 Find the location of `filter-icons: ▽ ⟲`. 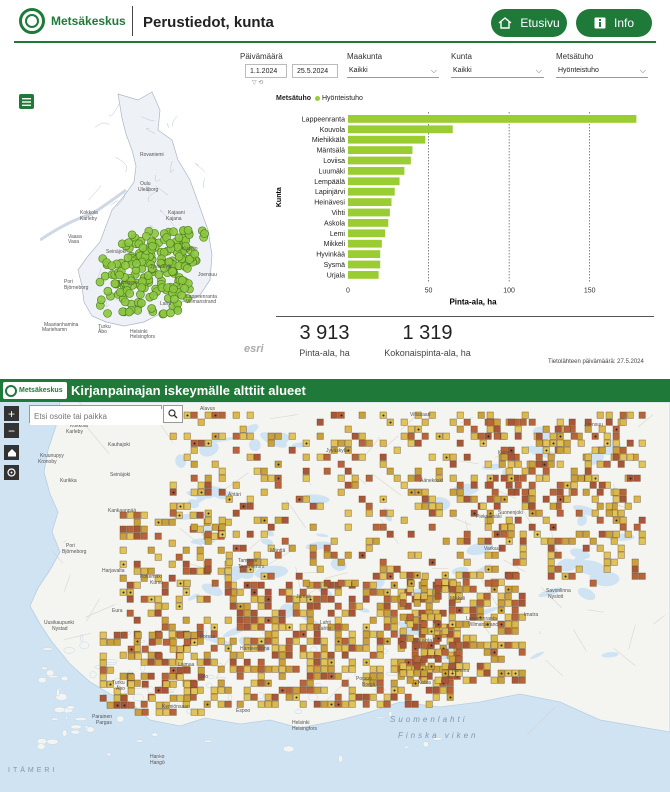

filter-icons: ▽ ⟲ is located at coordinates (258, 83).